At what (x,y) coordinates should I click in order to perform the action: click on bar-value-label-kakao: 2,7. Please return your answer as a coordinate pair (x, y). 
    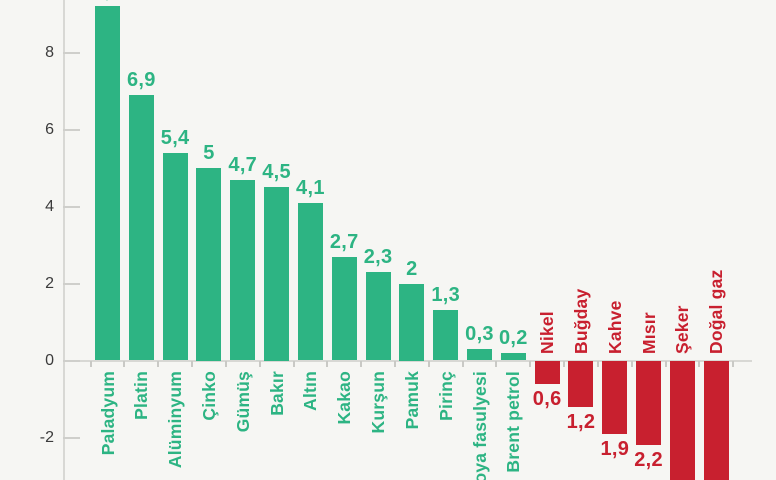
    Looking at the image, I should click on (344, 241).